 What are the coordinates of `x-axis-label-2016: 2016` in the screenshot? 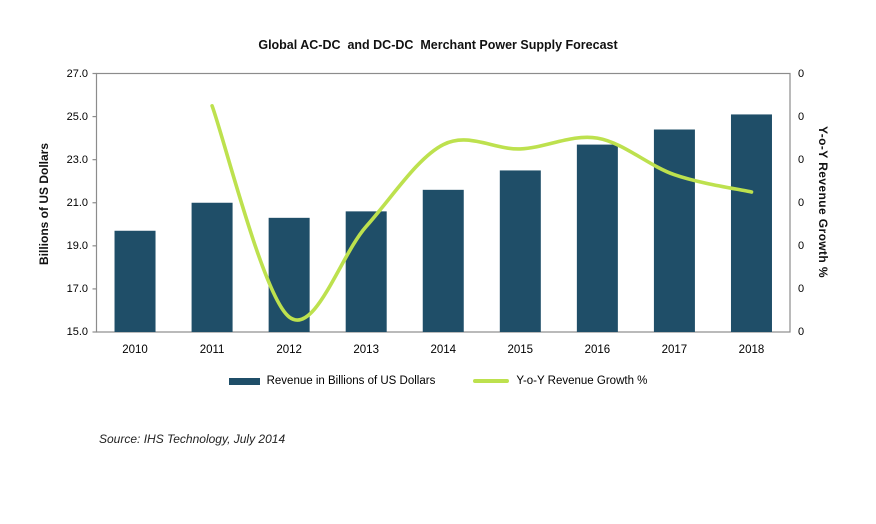 It's located at (597, 350).